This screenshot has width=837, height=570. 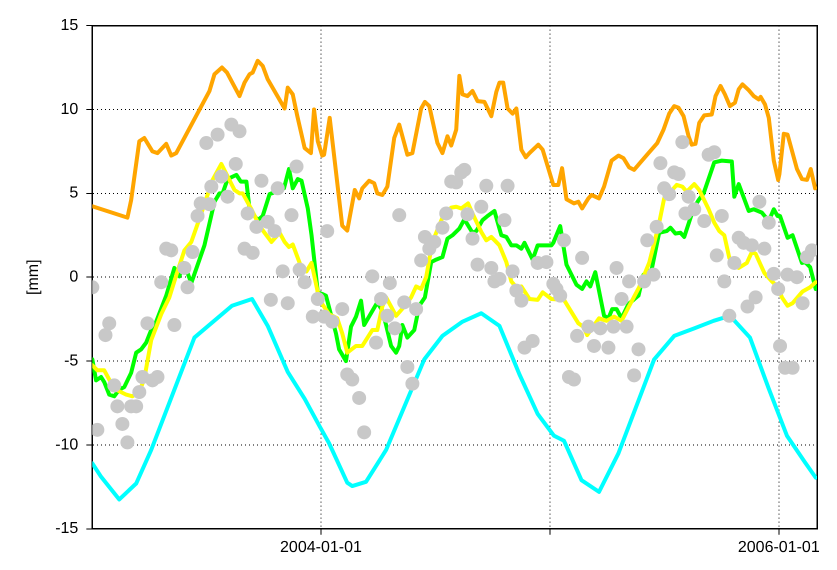 What do you see at coordinates (69, 25) in the screenshot?
I see `y-tick-label: 15` at bounding box center [69, 25].